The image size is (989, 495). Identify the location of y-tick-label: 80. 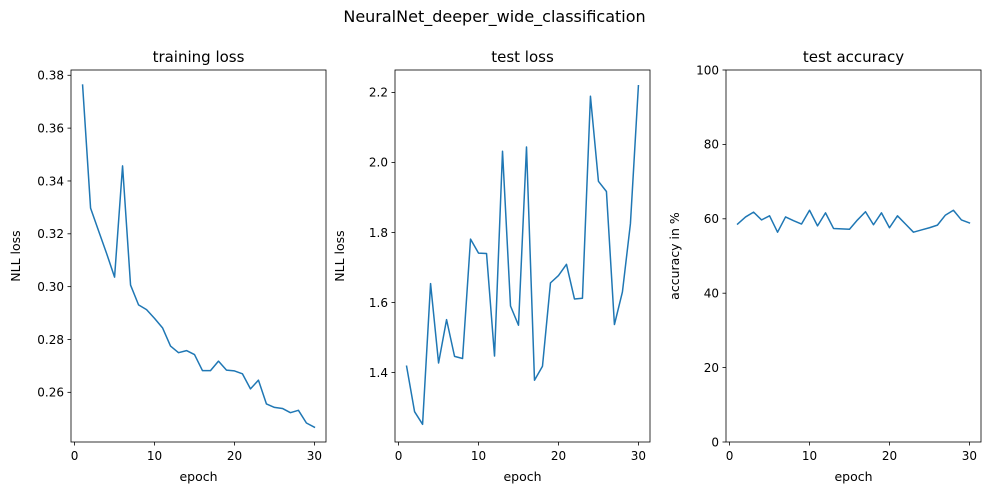
(711, 145).